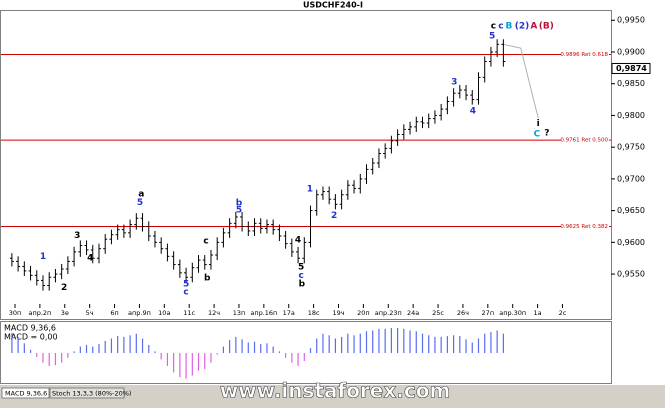  Describe the element at coordinates (521, 81) in the screenshot. I see `projection-line` at that location.